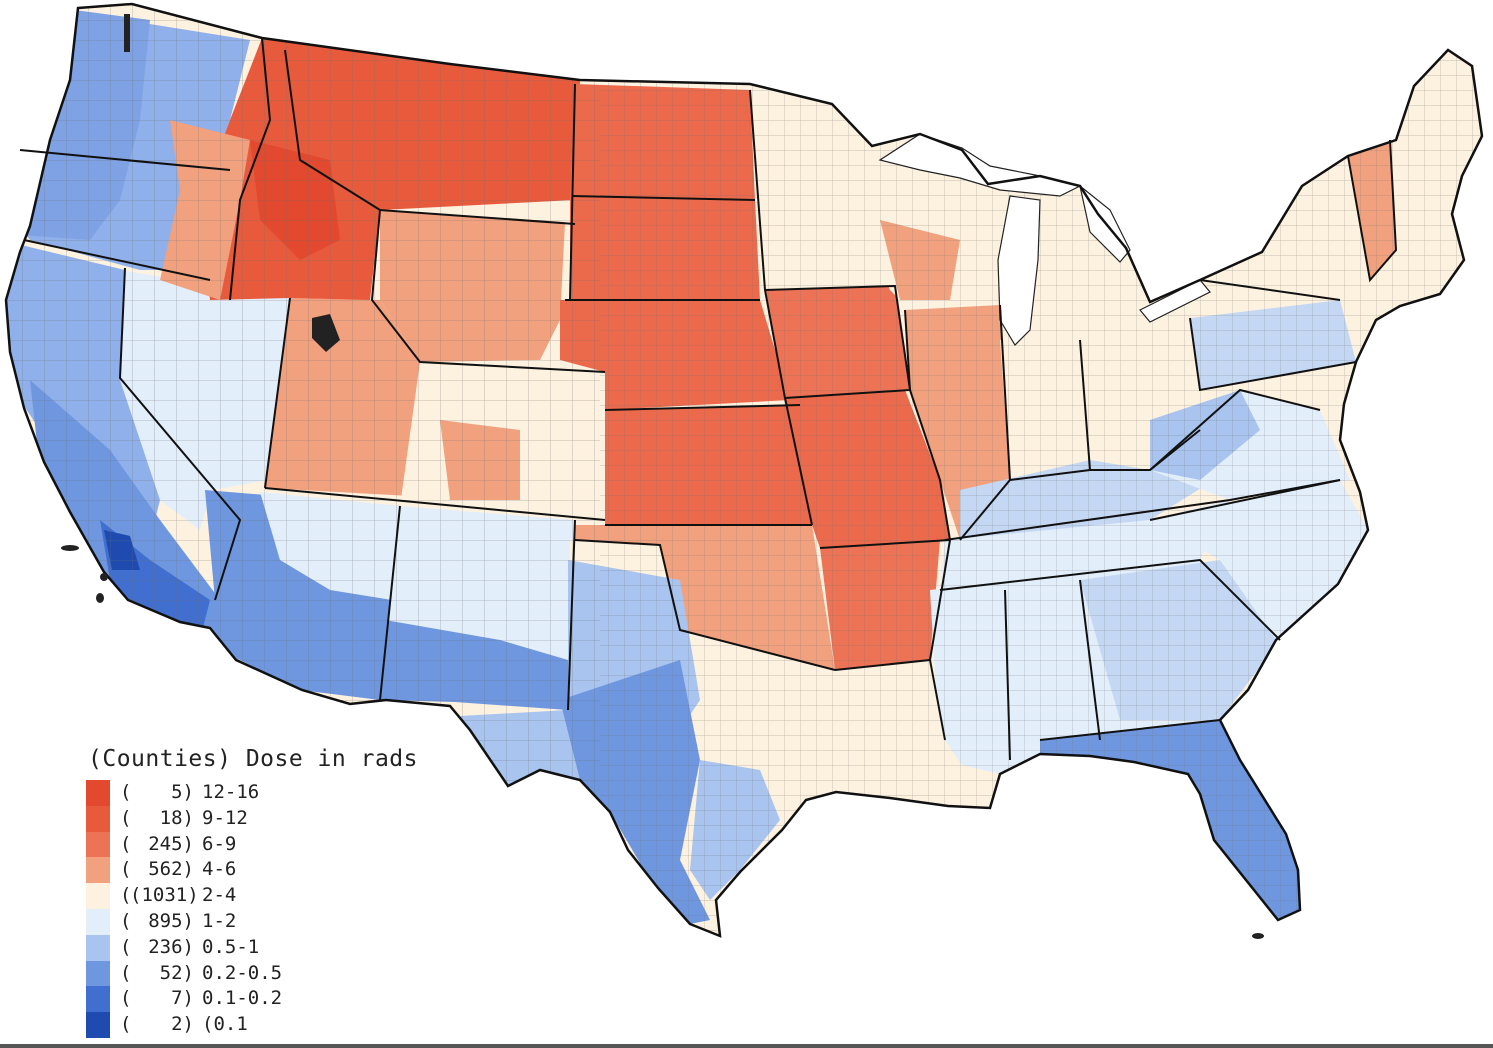 The height and width of the screenshot is (1048, 1493). What do you see at coordinates (225, 817) in the screenshot?
I see `legend-range: 9-12` at bounding box center [225, 817].